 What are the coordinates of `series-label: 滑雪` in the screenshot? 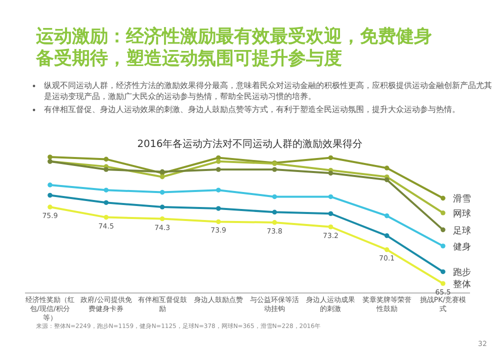 It's located at (462, 199).